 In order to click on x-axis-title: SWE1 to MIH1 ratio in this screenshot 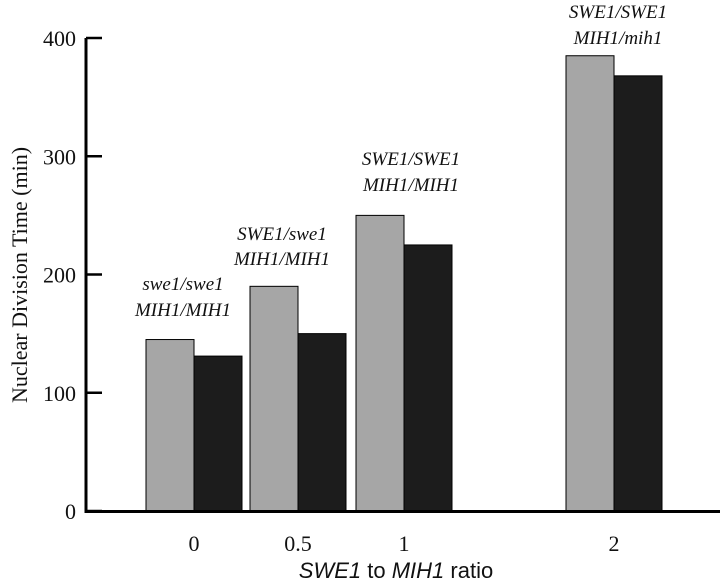, I will do `click(396, 570)`.